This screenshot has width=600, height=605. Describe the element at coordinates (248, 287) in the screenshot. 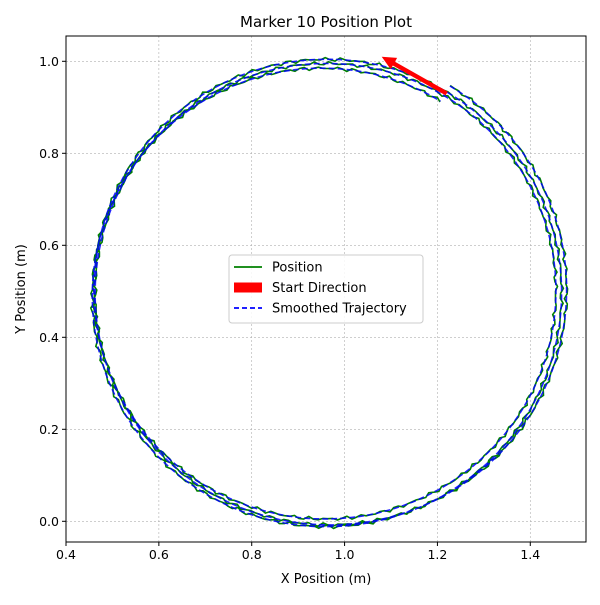

I see `legend-swatch` at that location.